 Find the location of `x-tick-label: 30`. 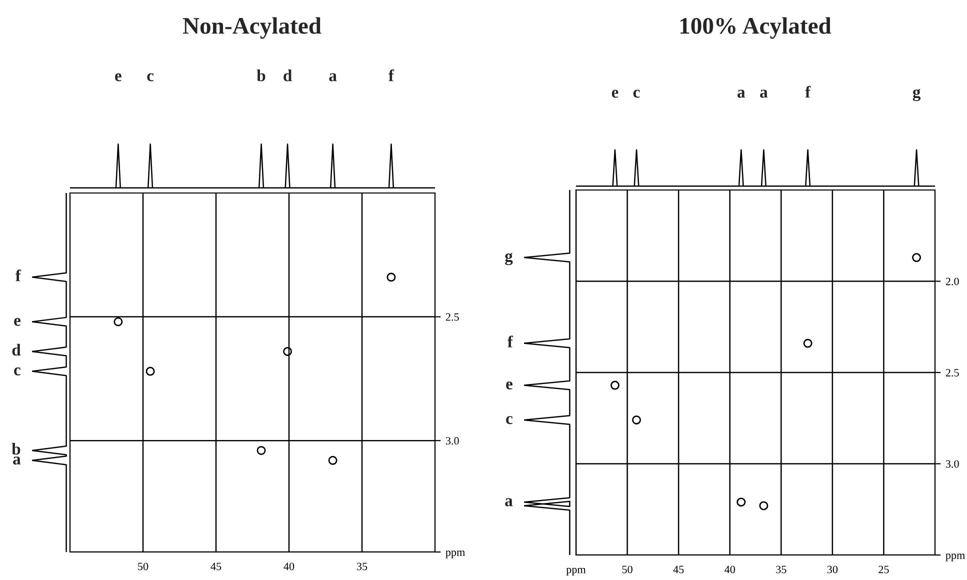

x-tick-label: 30 is located at coordinates (832, 570).